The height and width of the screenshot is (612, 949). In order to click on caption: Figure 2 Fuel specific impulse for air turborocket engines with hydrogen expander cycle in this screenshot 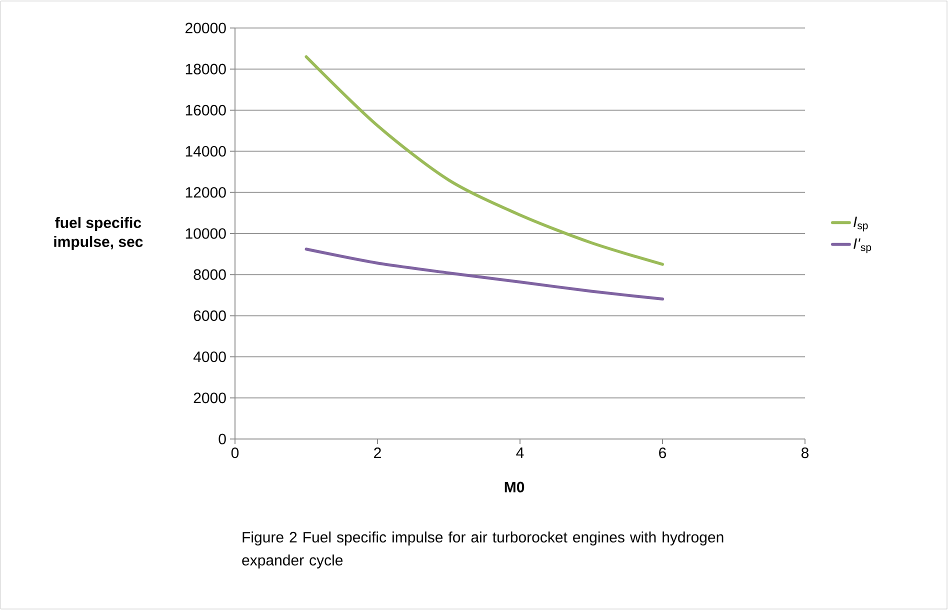, I will do `click(483, 550)`.